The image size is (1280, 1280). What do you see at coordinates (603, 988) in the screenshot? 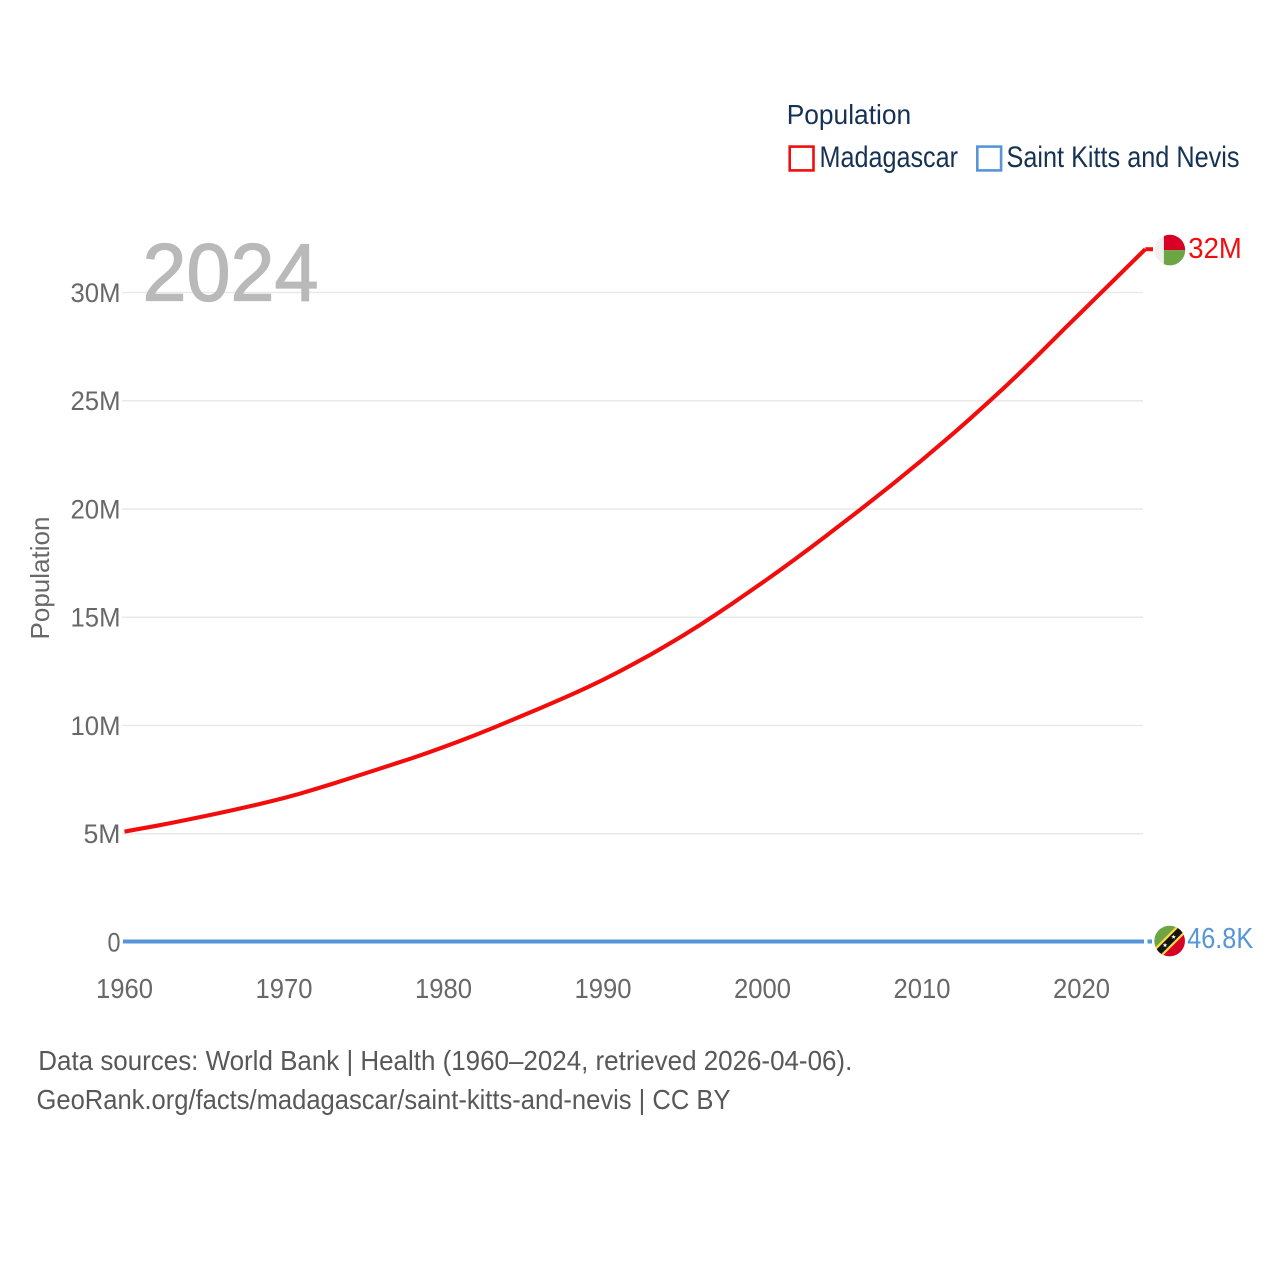
I see `svg-text: 1990` at bounding box center [603, 988].